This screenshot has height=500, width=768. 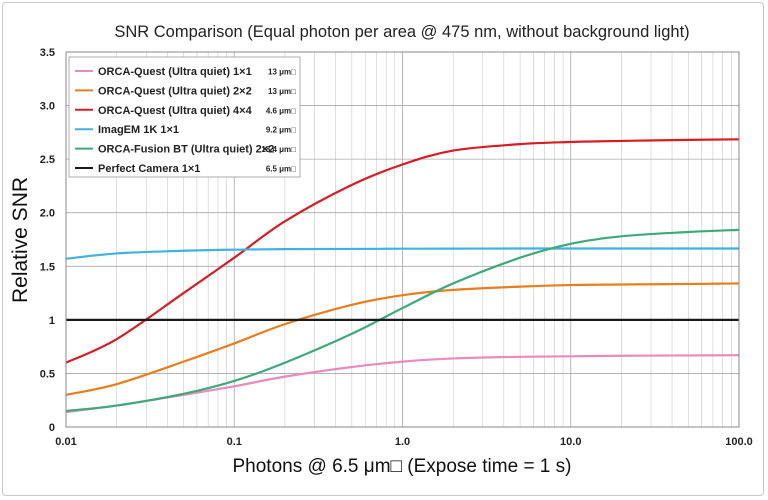 What do you see at coordinates (47, 267) in the screenshot?
I see `y-tick-label: 1.5` at bounding box center [47, 267].